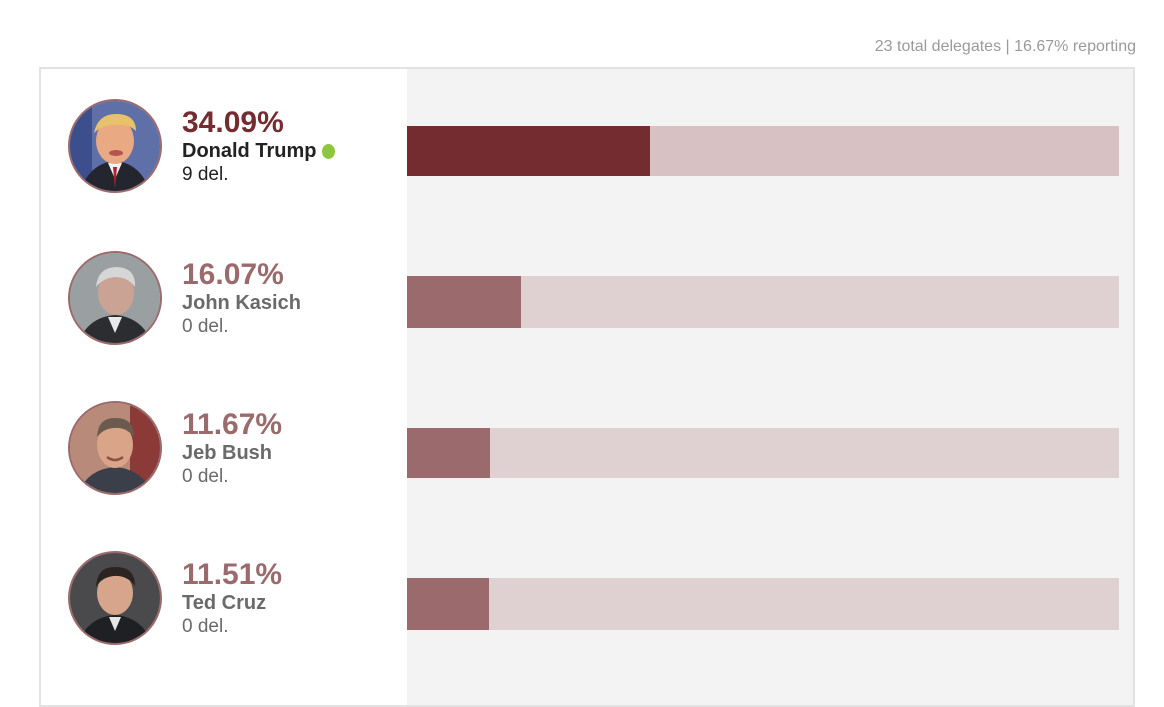 The width and height of the screenshot is (1164, 707). What do you see at coordinates (448, 453) in the screenshot?
I see `bar-fill-bush` at bounding box center [448, 453].